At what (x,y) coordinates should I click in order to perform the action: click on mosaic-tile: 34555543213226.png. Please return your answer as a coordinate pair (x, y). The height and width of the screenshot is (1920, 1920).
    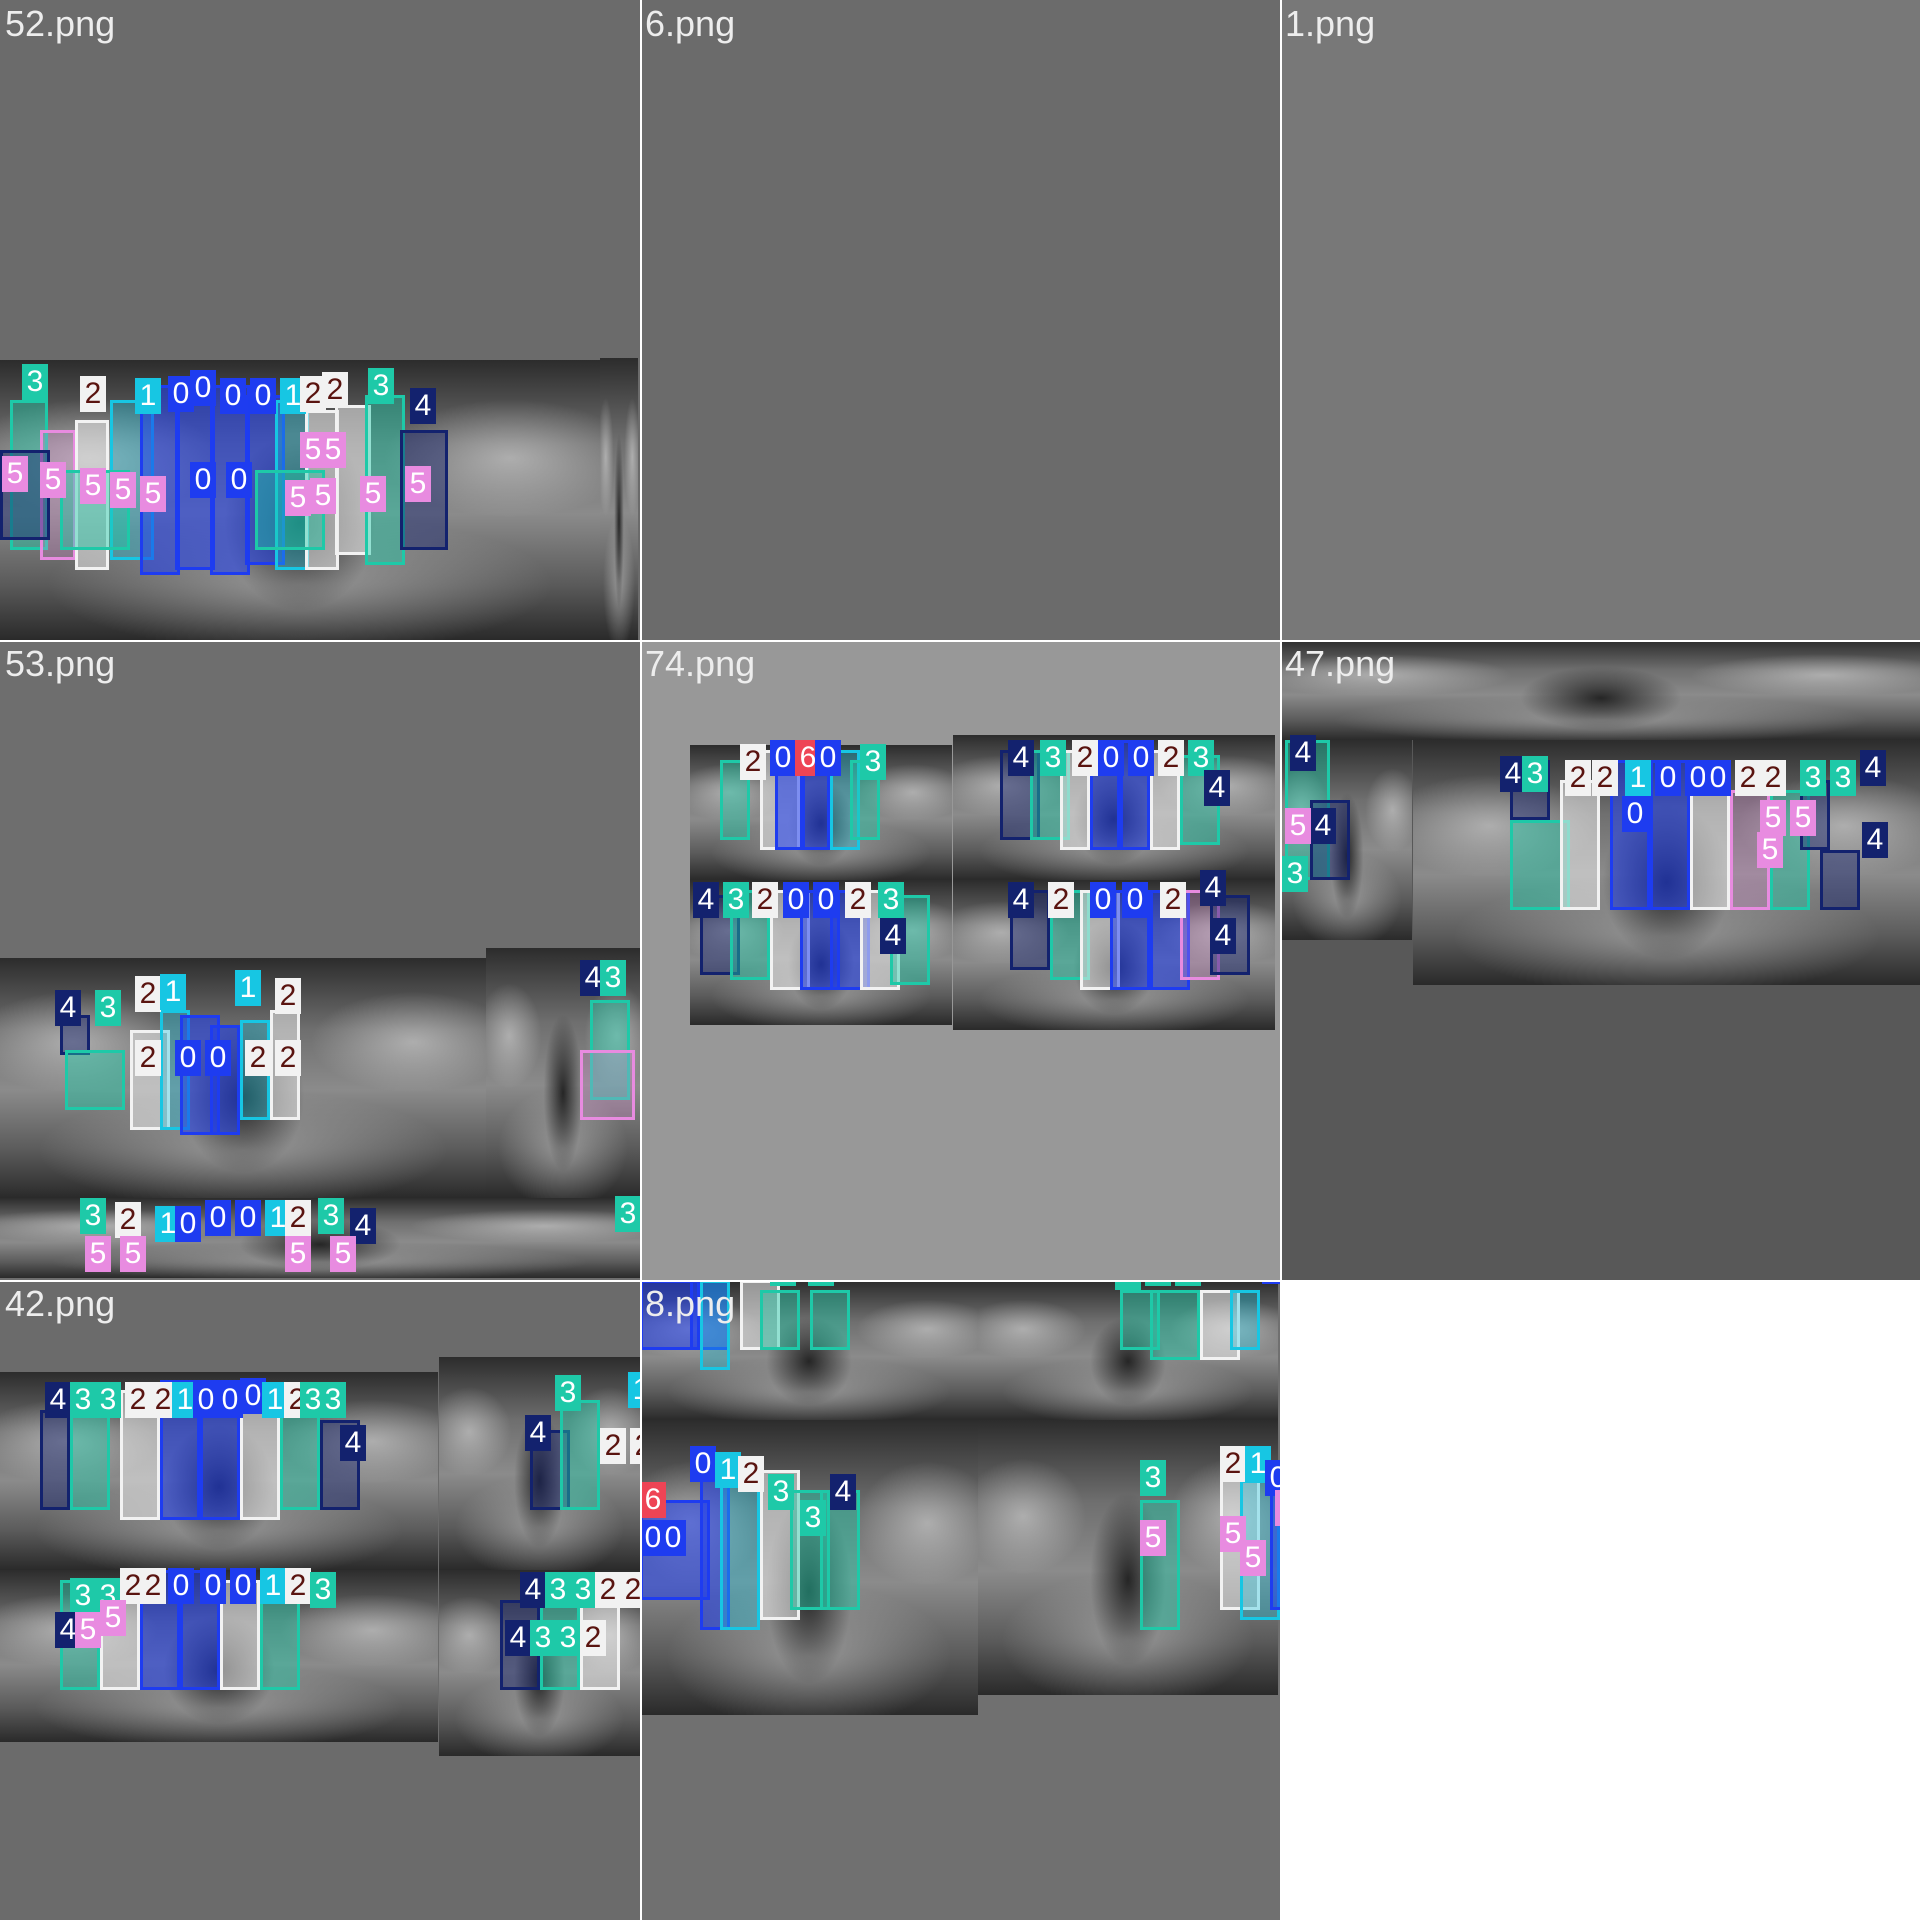
    Looking at the image, I should click on (960, 320).